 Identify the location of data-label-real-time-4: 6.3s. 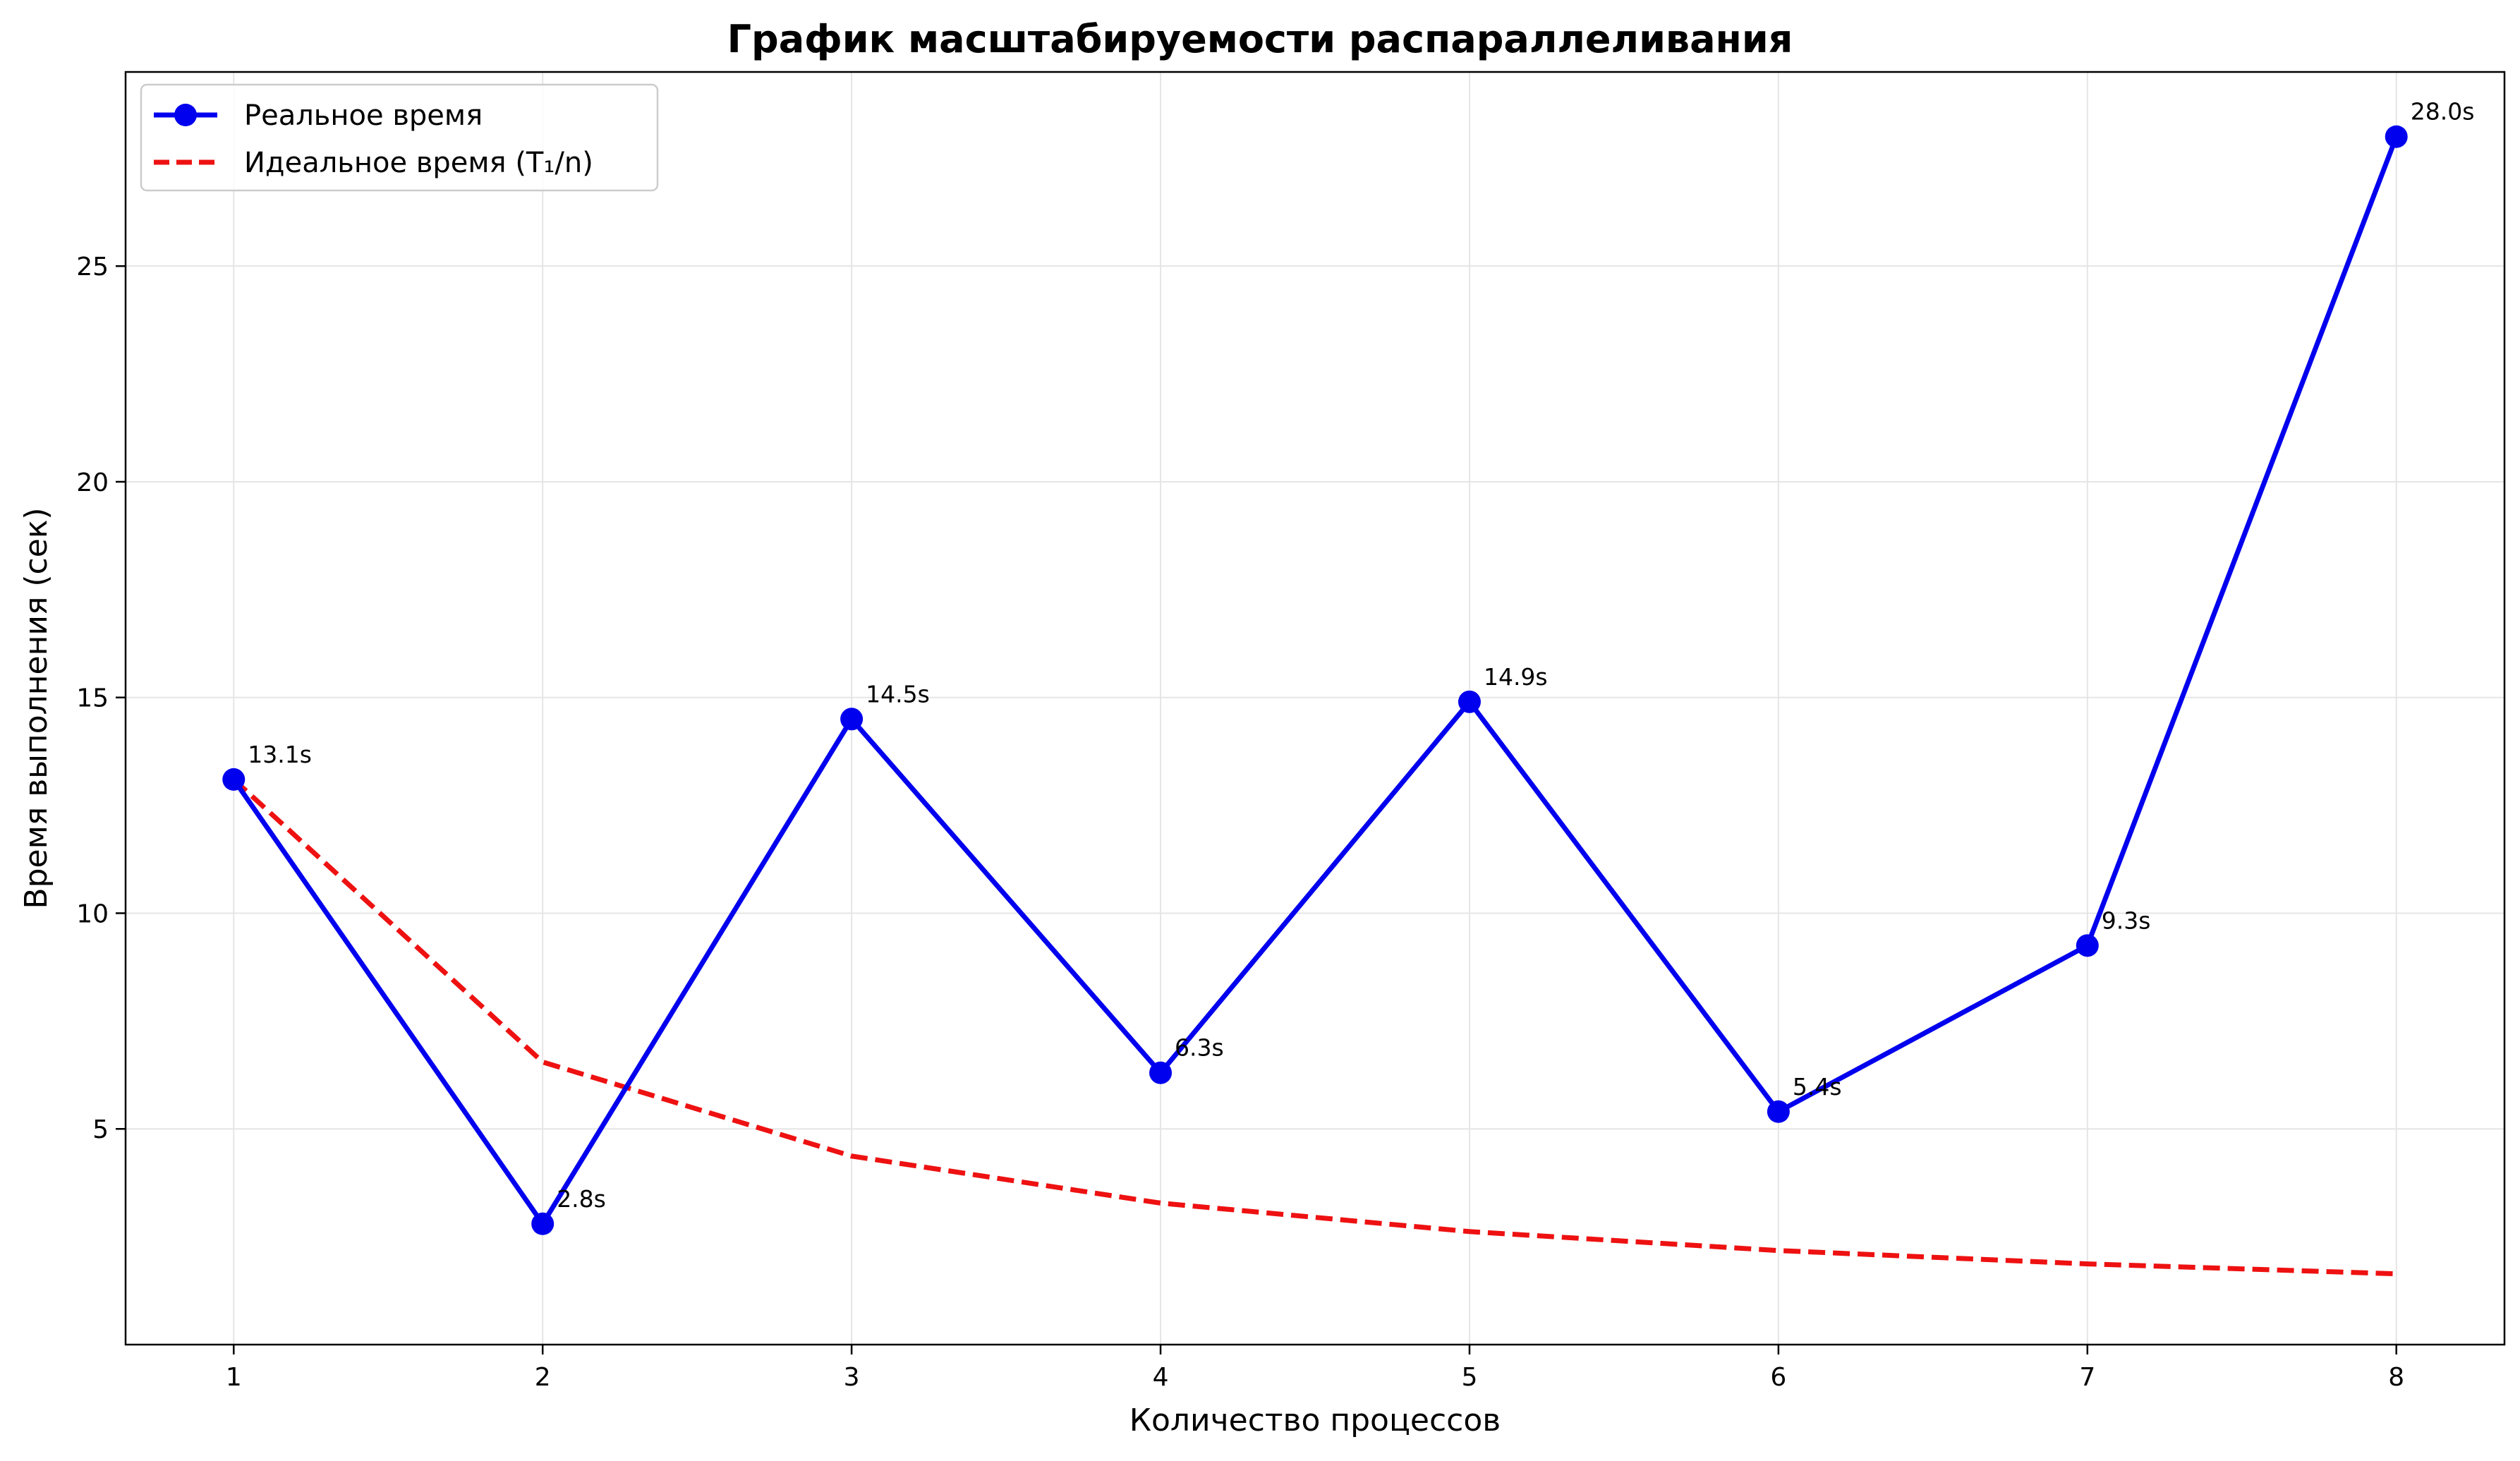
(1200, 1048).